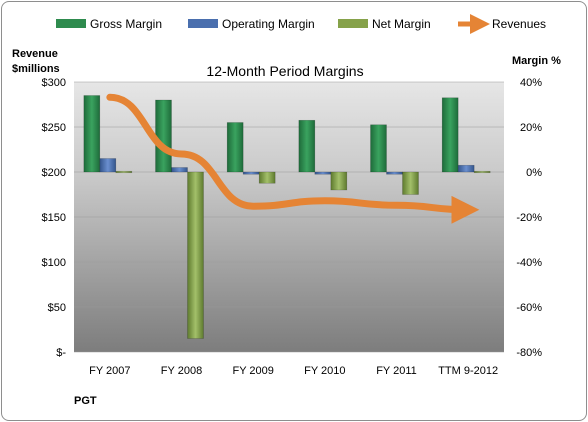  What do you see at coordinates (268, 24) in the screenshot?
I see `legend-label-operating-margin: Operating Margin` at bounding box center [268, 24].